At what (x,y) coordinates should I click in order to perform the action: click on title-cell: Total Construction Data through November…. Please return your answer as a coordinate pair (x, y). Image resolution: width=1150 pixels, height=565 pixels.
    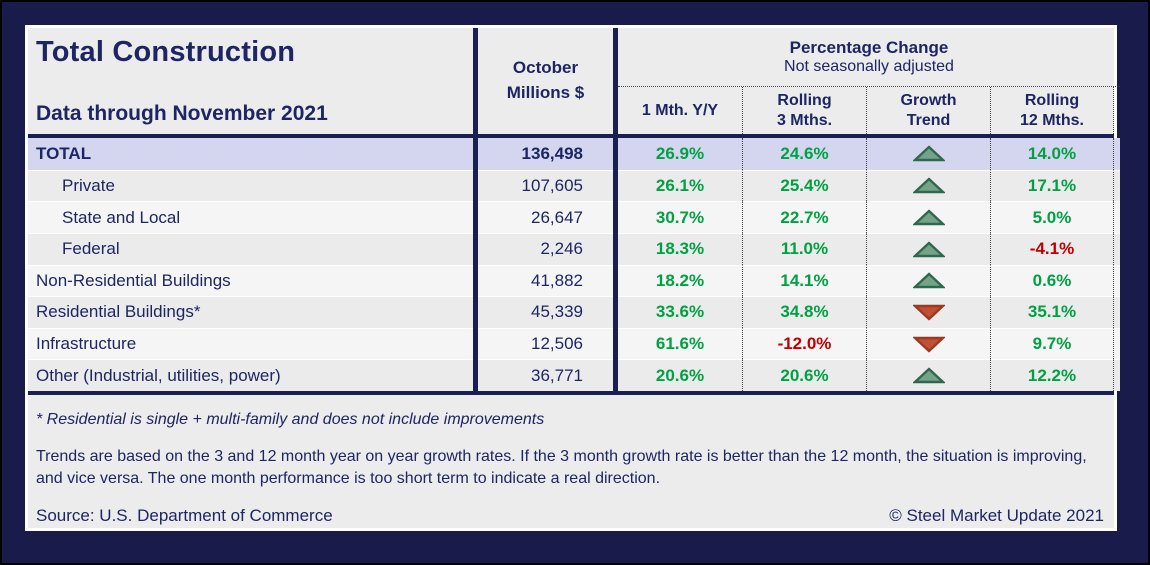
    Looking at the image, I should click on (250, 81).